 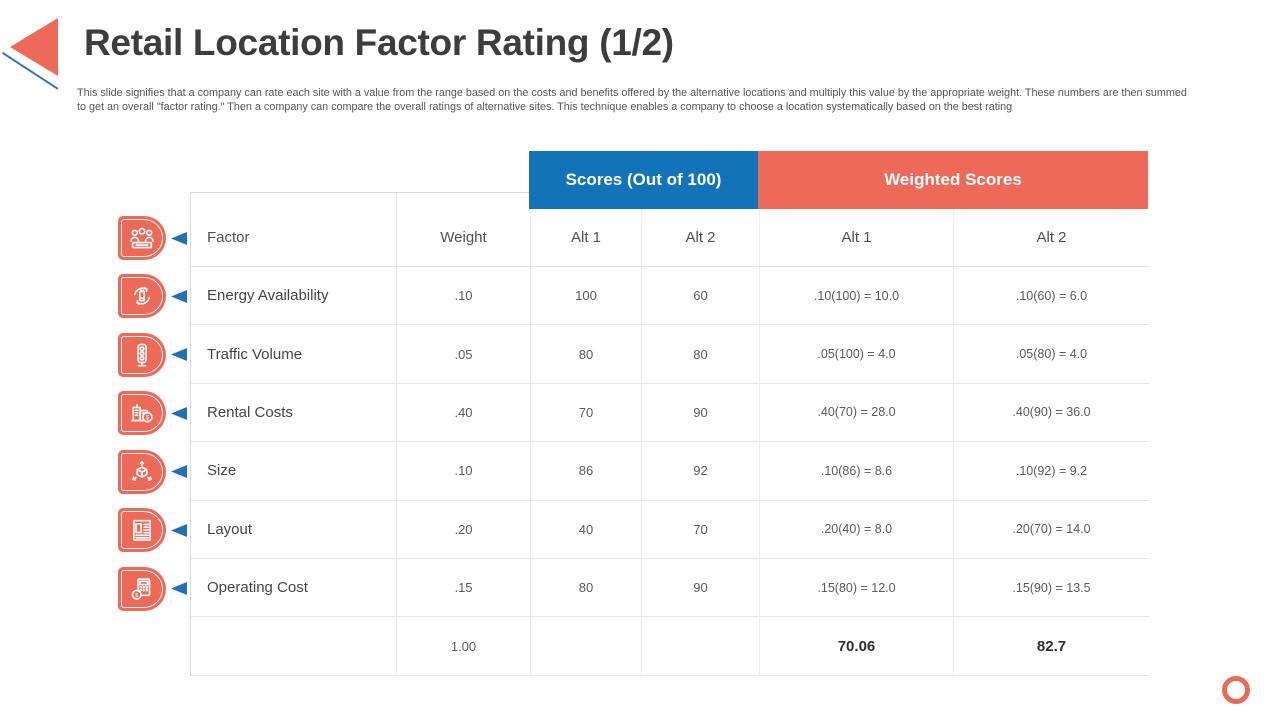 I want to click on col-header-weighted-alt1: Alt 1, so click(x=856, y=230).